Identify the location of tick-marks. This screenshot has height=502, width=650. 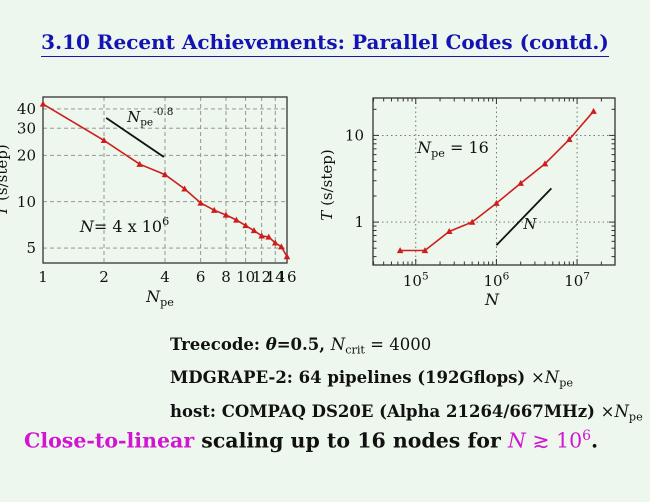
(494, 181).